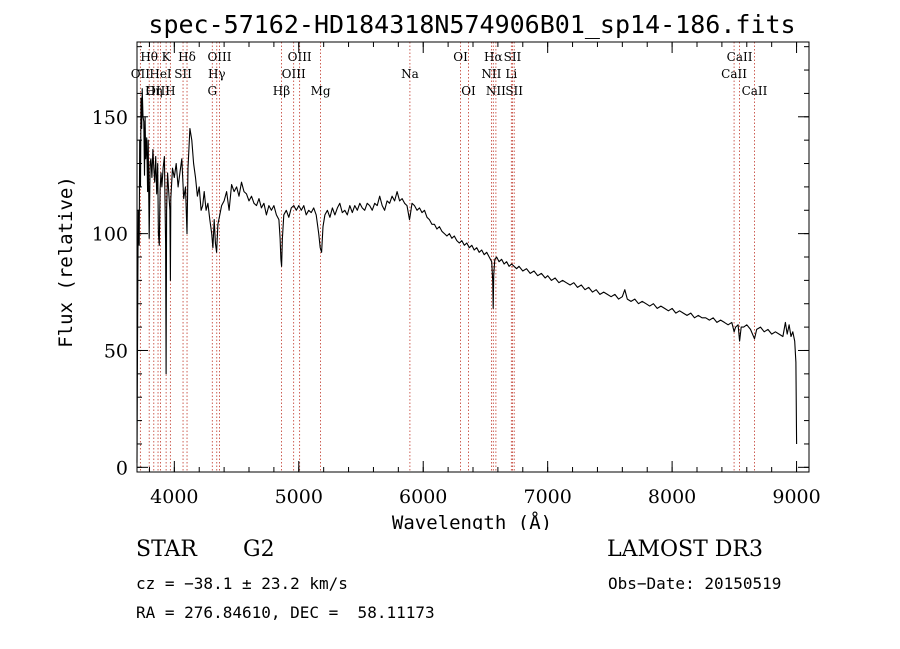  Describe the element at coordinates (174, 497) in the screenshot. I see `x-tick-label: 4000` at that location.